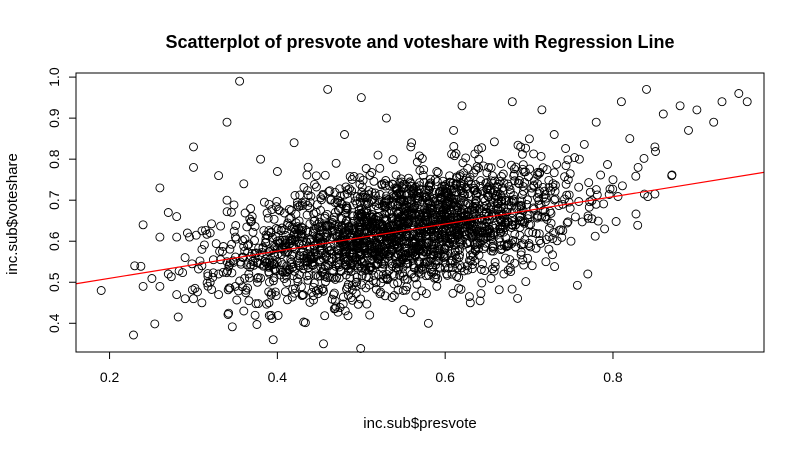  I want to click on y-tick-label: 1.0, so click(54, 77).